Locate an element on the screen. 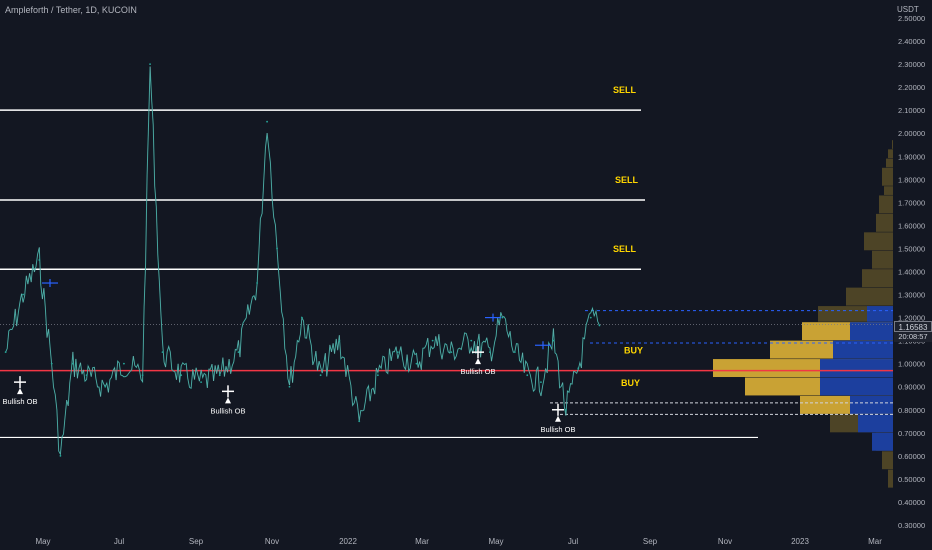 This screenshot has height=550, width=932. price-axis-bg is located at coordinates (912, 275).